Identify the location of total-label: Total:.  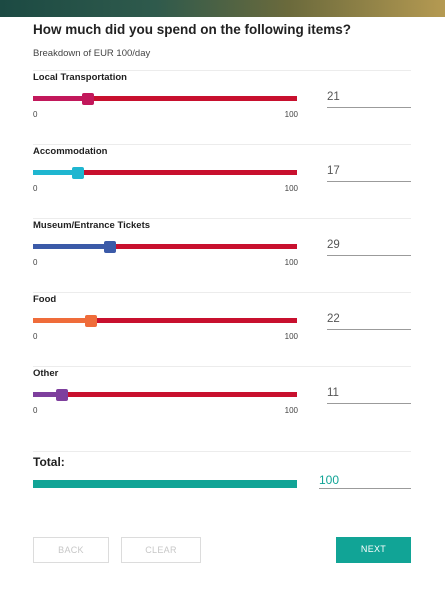
(49, 462).